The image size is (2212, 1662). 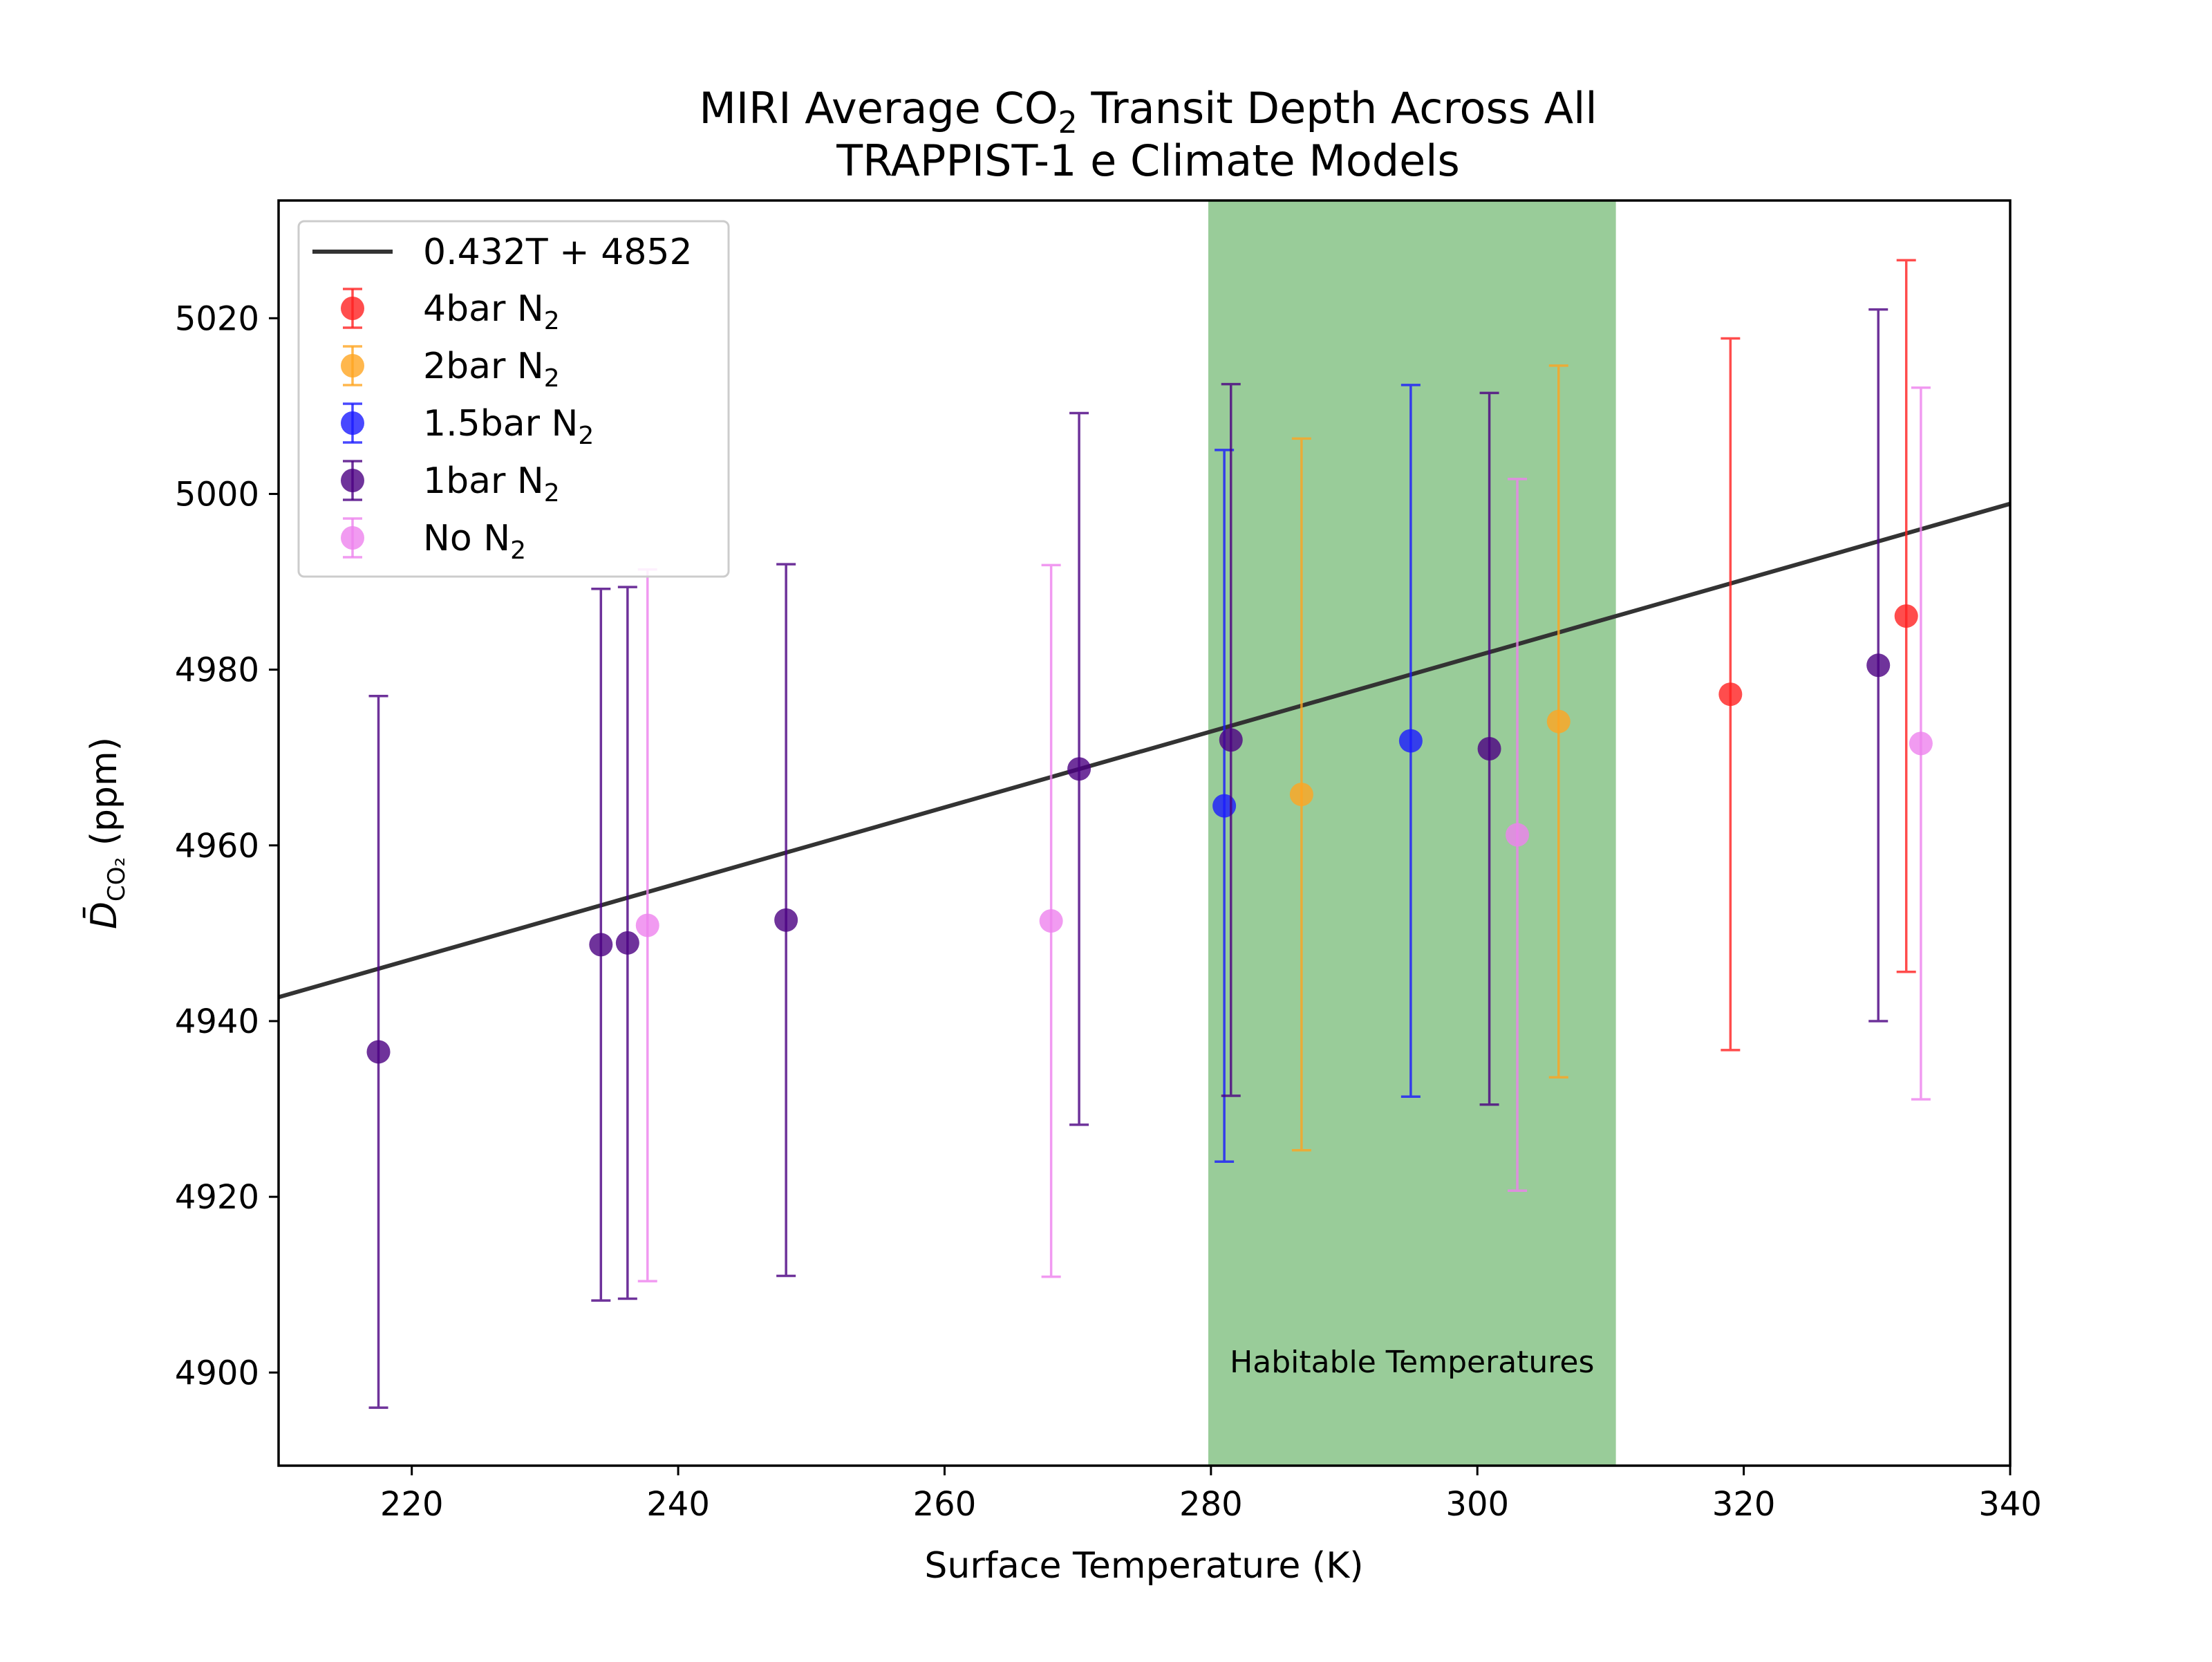 What do you see at coordinates (217, 1373) in the screenshot?
I see `y-tick-label: 4900` at bounding box center [217, 1373].